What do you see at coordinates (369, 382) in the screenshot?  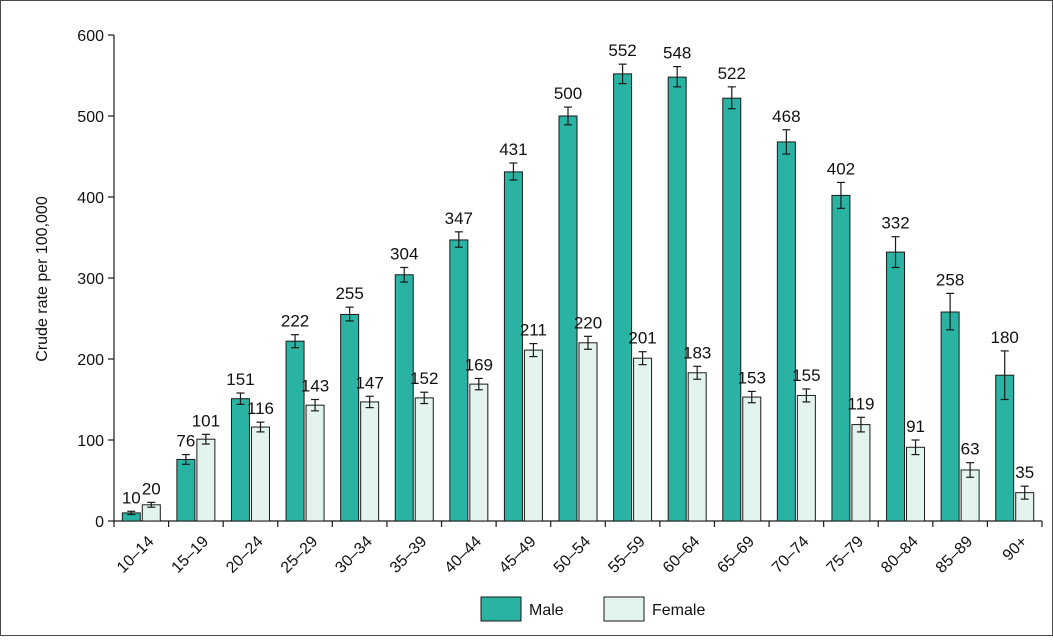 I see `female-value-label: 147` at bounding box center [369, 382].